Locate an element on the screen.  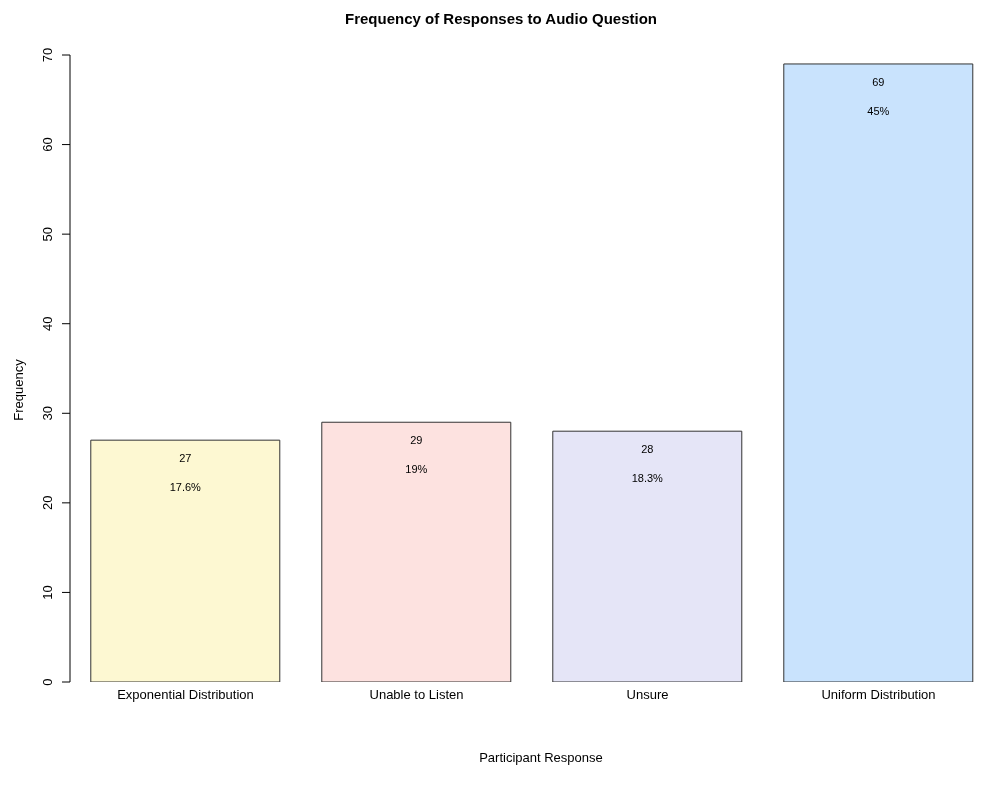
text: 27 17.6% is located at coordinates (185, 473).